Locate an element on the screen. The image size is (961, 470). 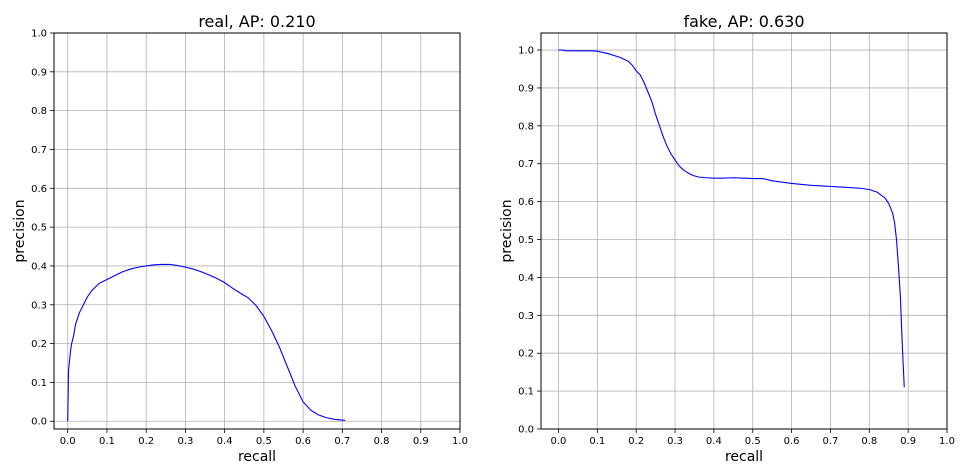
chart-real-xlabel: recall is located at coordinates (257, 457).